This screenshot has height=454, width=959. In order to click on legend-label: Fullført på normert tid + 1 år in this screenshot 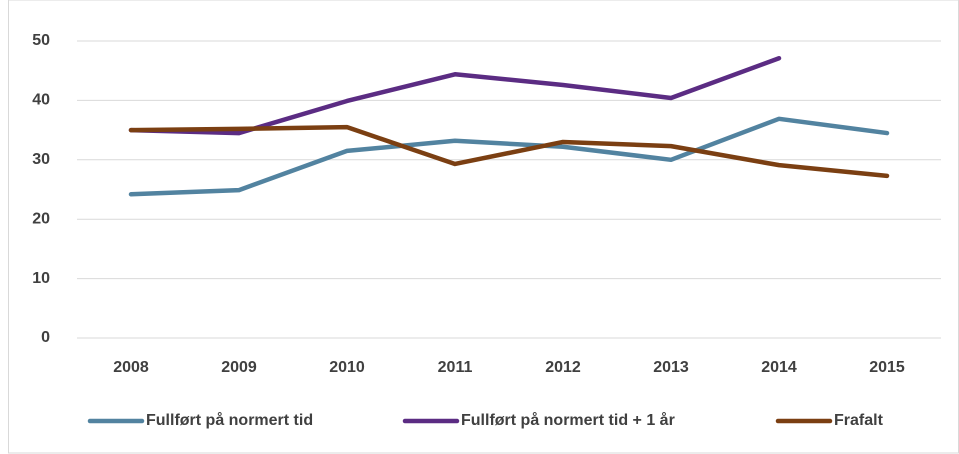, I will do `click(568, 420)`.